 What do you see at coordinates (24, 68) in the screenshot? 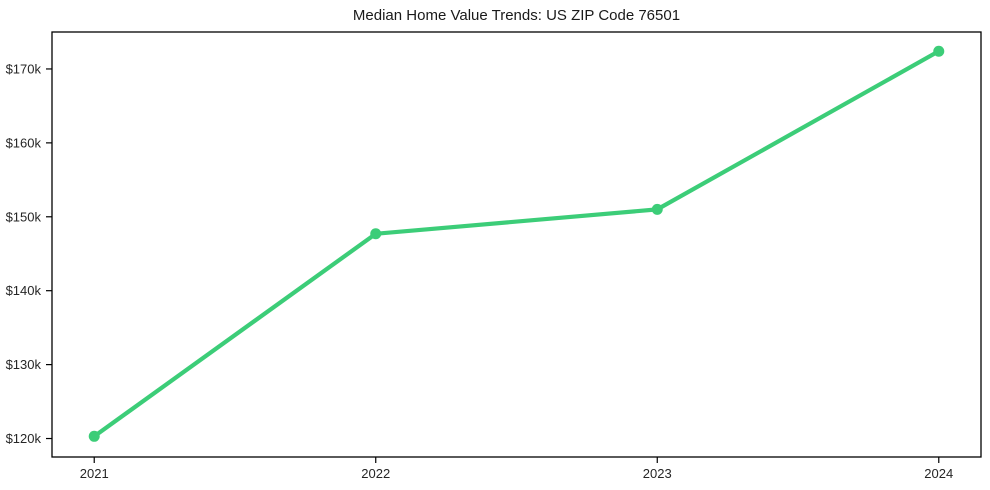
I see `y-tick-label: $170k` at bounding box center [24, 68].